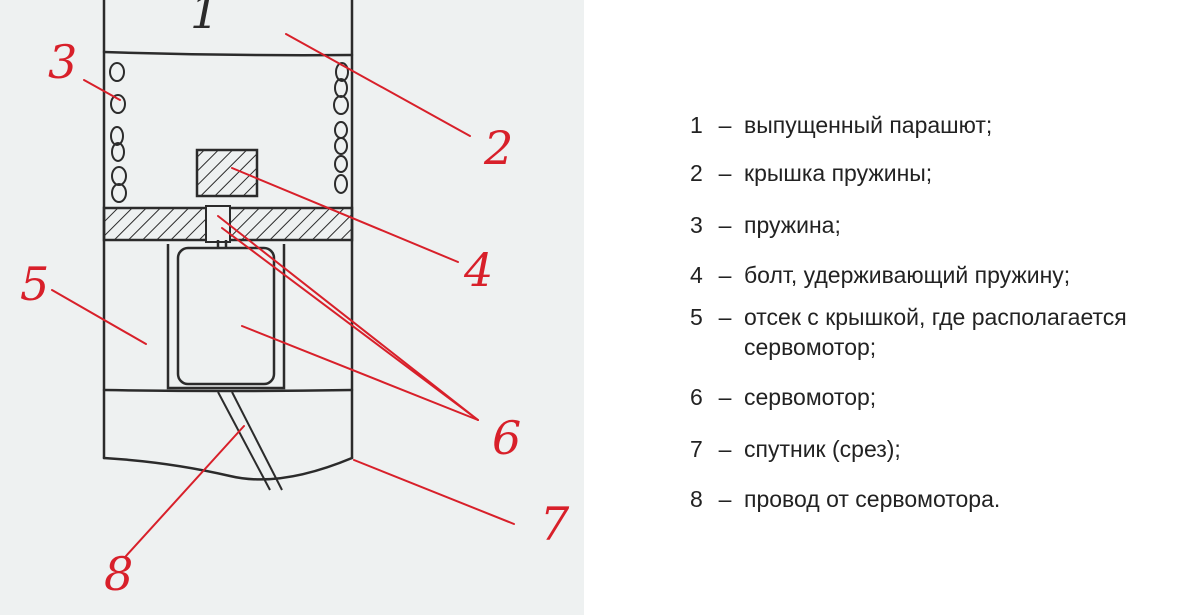 This screenshot has height=615, width=1186. What do you see at coordinates (228, 390) in the screenshot?
I see `compartment-line` at bounding box center [228, 390].